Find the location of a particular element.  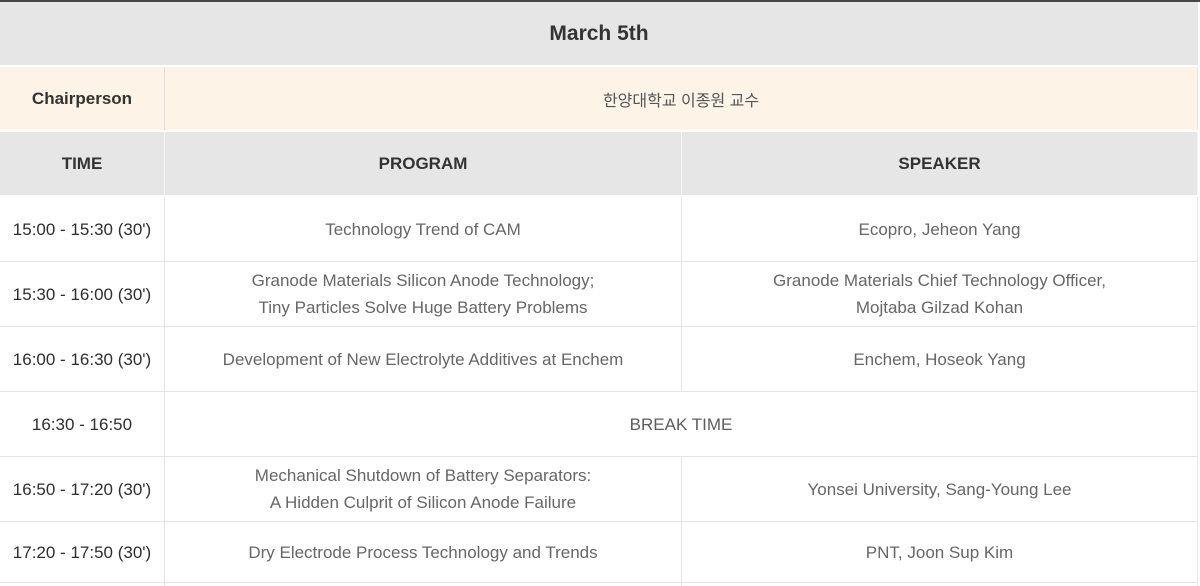

speaker-cell: Ecopro, Jeheon Yang is located at coordinates (940, 229).